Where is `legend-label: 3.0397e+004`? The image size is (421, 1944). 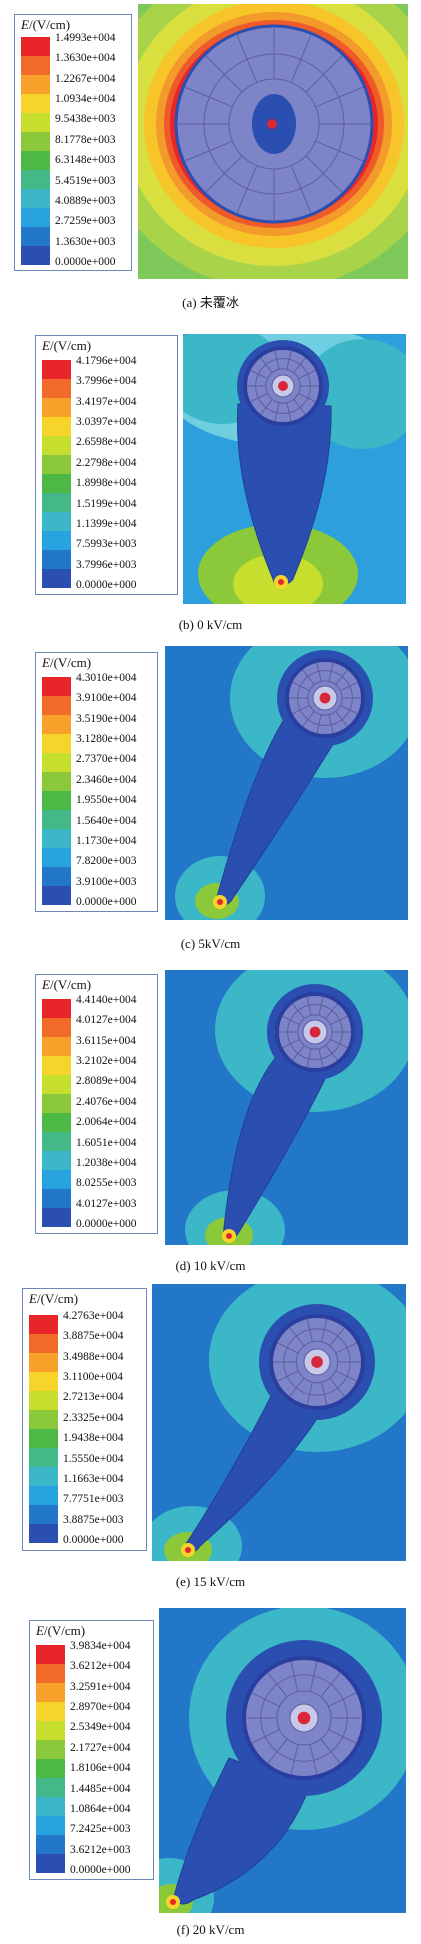 legend-label: 3.0397e+004 is located at coordinates (106, 422).